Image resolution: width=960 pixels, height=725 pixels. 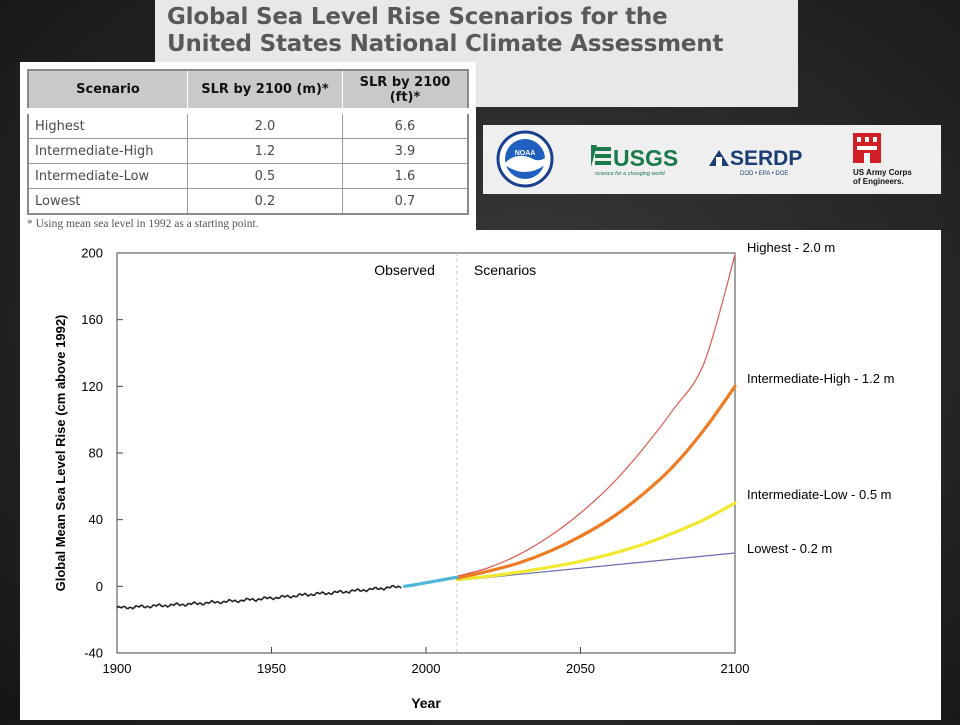 What do you see at coordinates (405, 124) in the screenshot?
I see `slr-feet-cell: 6.6` at bounding box center [405, 124].